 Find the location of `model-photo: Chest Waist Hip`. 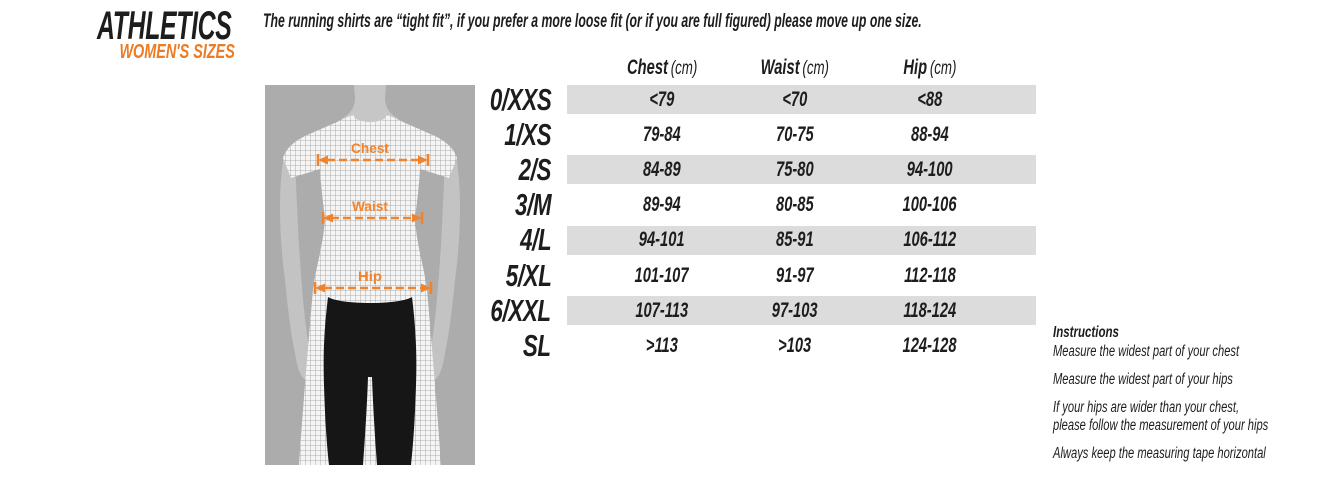

model-photo: Chest Waist Hip is located at coordinates (370, 275).